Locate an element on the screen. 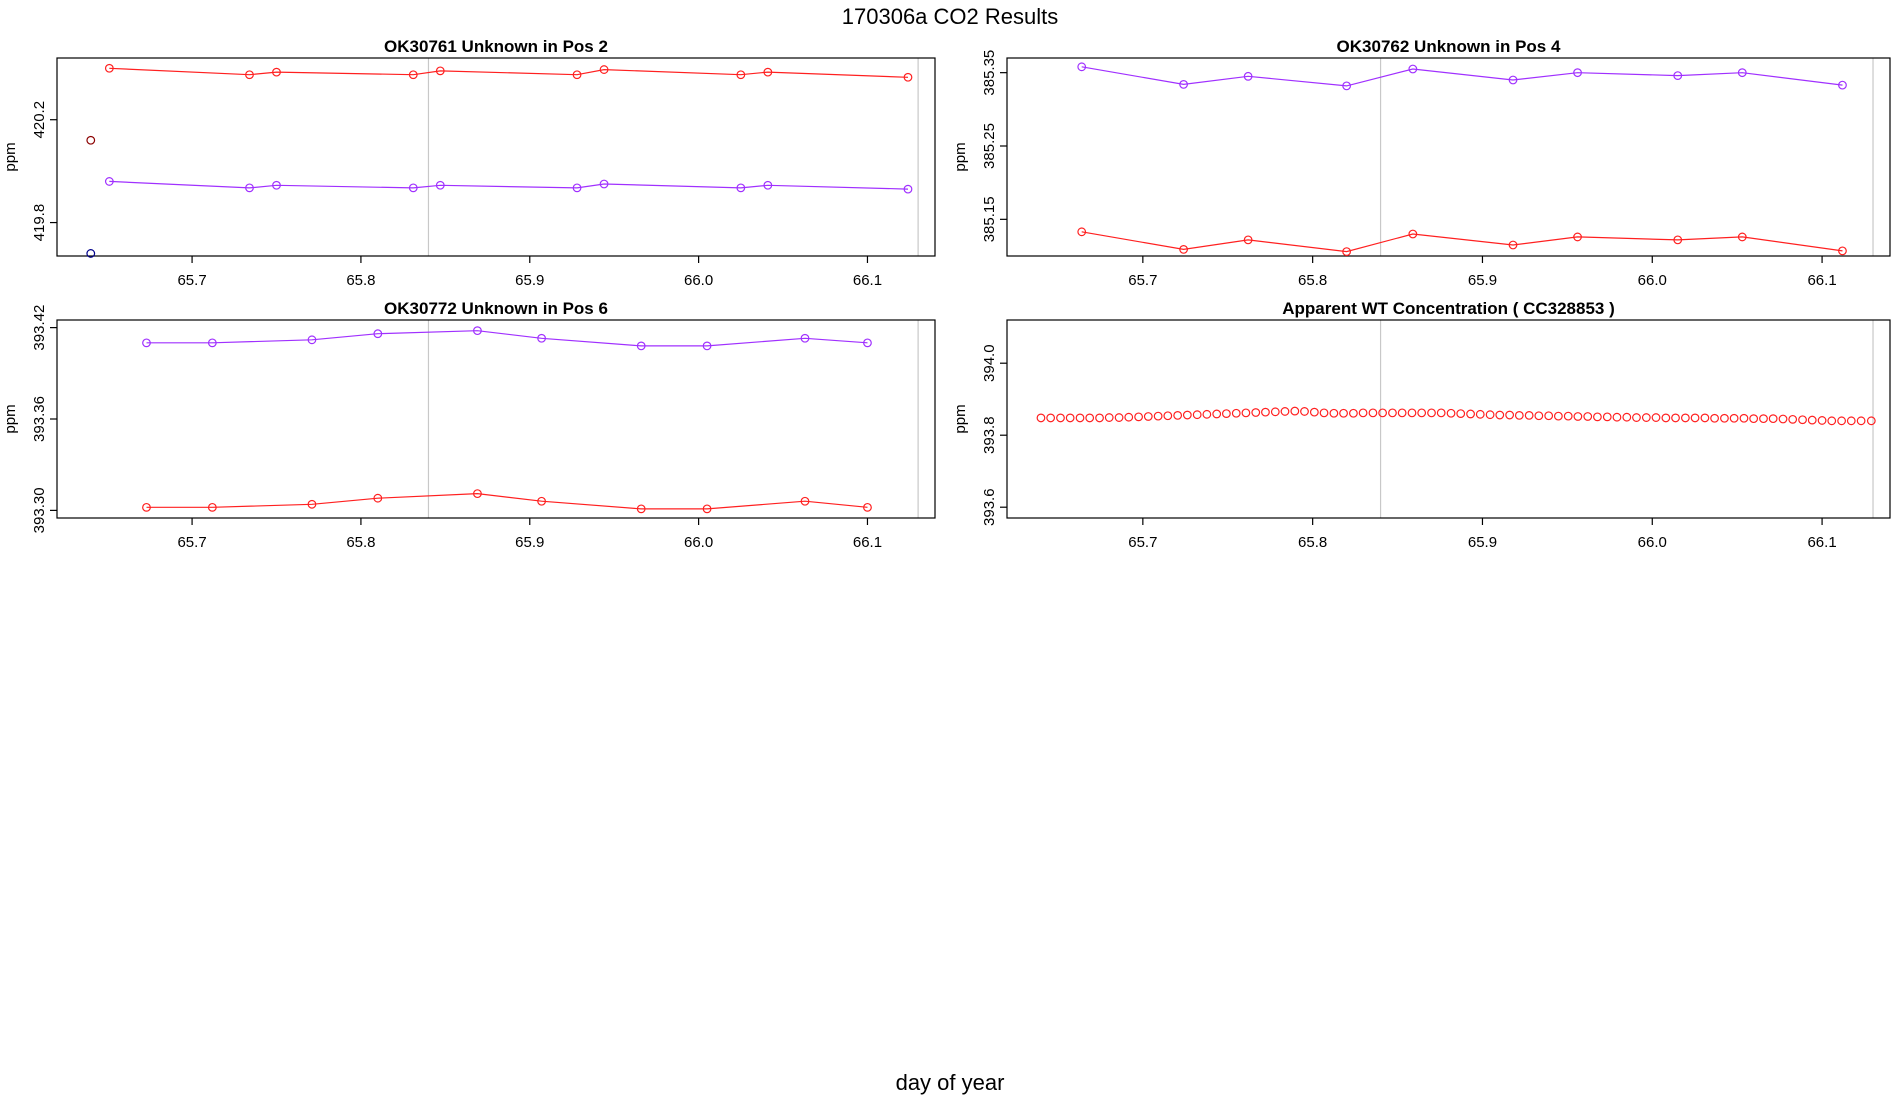 This screenshot has height=1100, width=1900. y-tick-label: 393.8 is located at coordinates (989, 435).